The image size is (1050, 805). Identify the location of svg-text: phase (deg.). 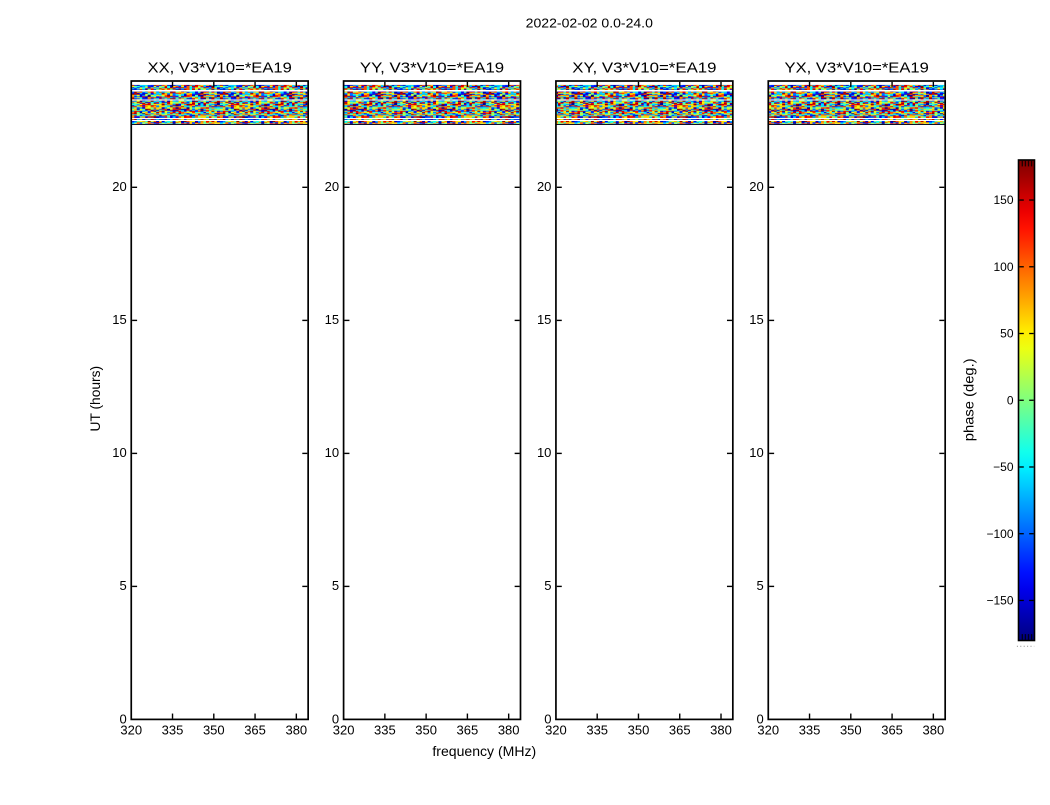
(968, 399).